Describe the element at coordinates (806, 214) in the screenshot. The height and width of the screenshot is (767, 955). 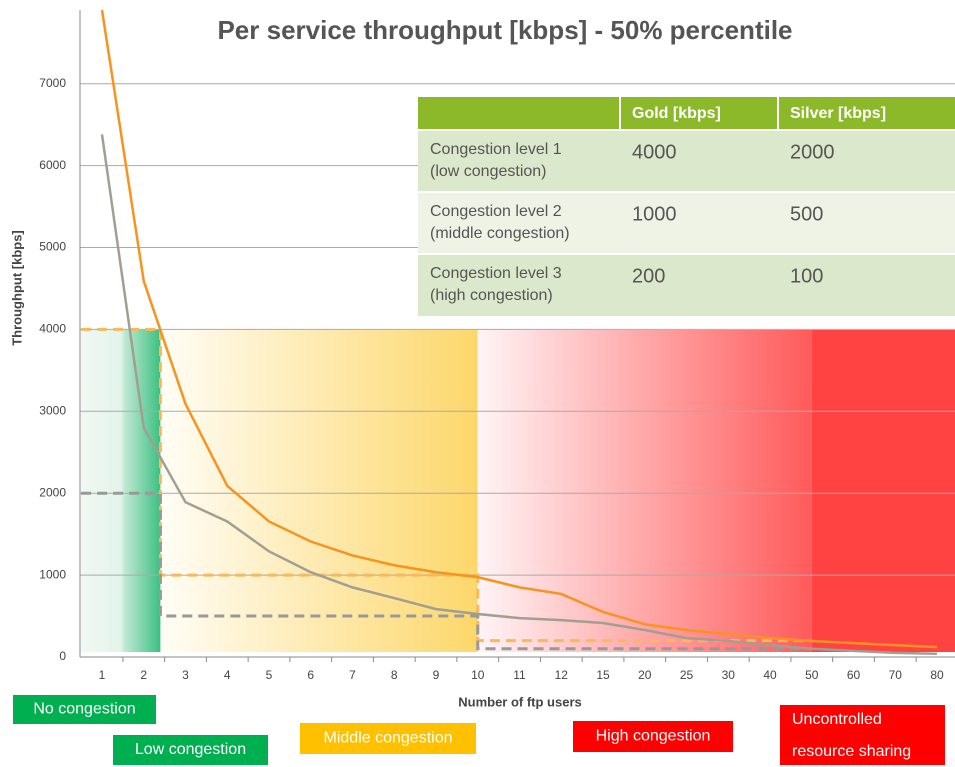
I see `cell-value: 500` at that location.